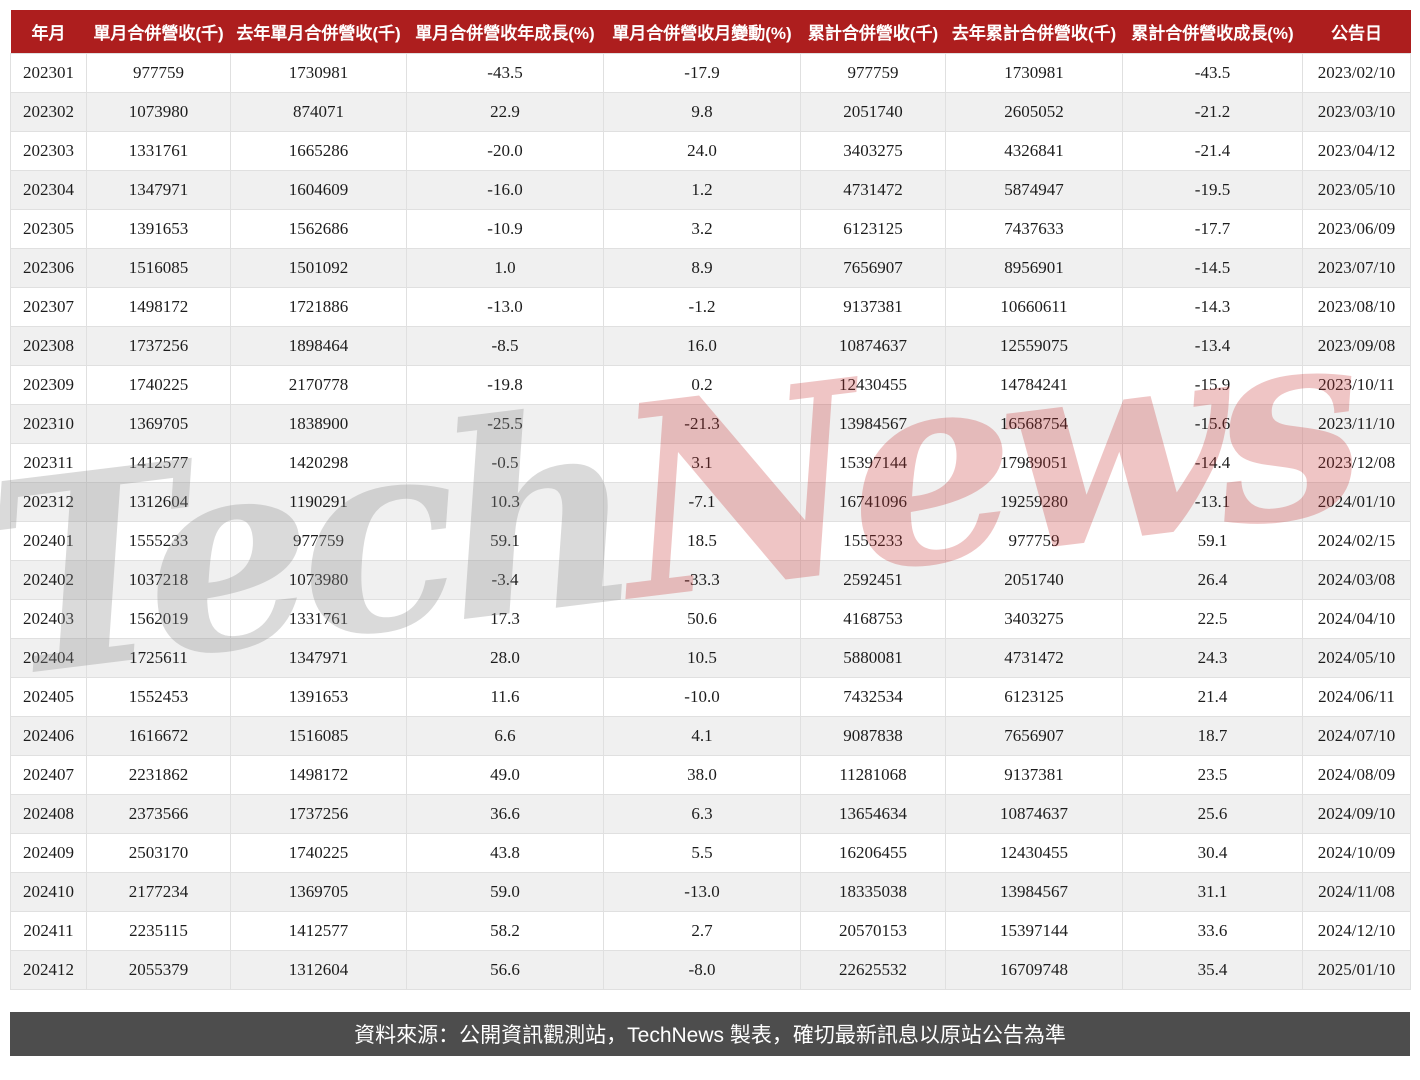 The image size is (1420, 1080). I want to click on cell: 202302, so click(48, 111).